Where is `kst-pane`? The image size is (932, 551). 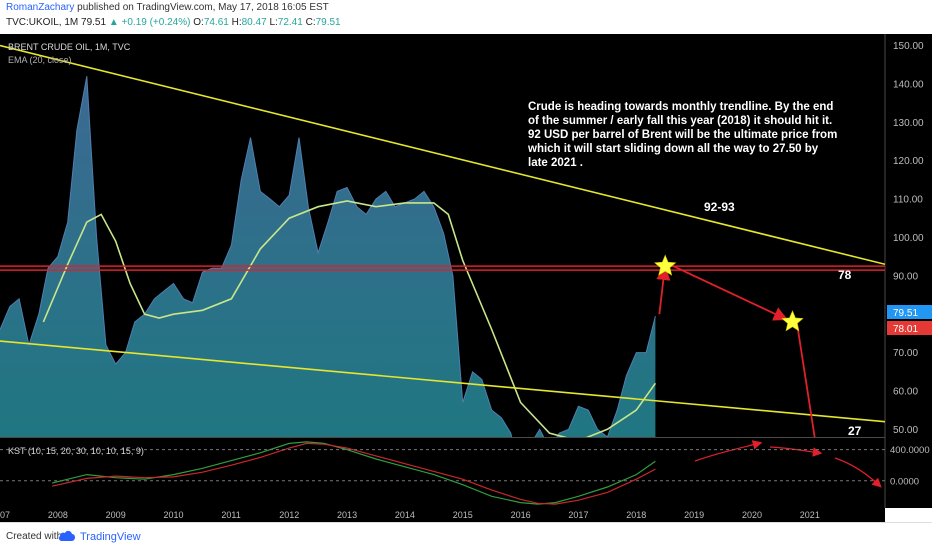 kst-pane is located at coordinates (442, 472).